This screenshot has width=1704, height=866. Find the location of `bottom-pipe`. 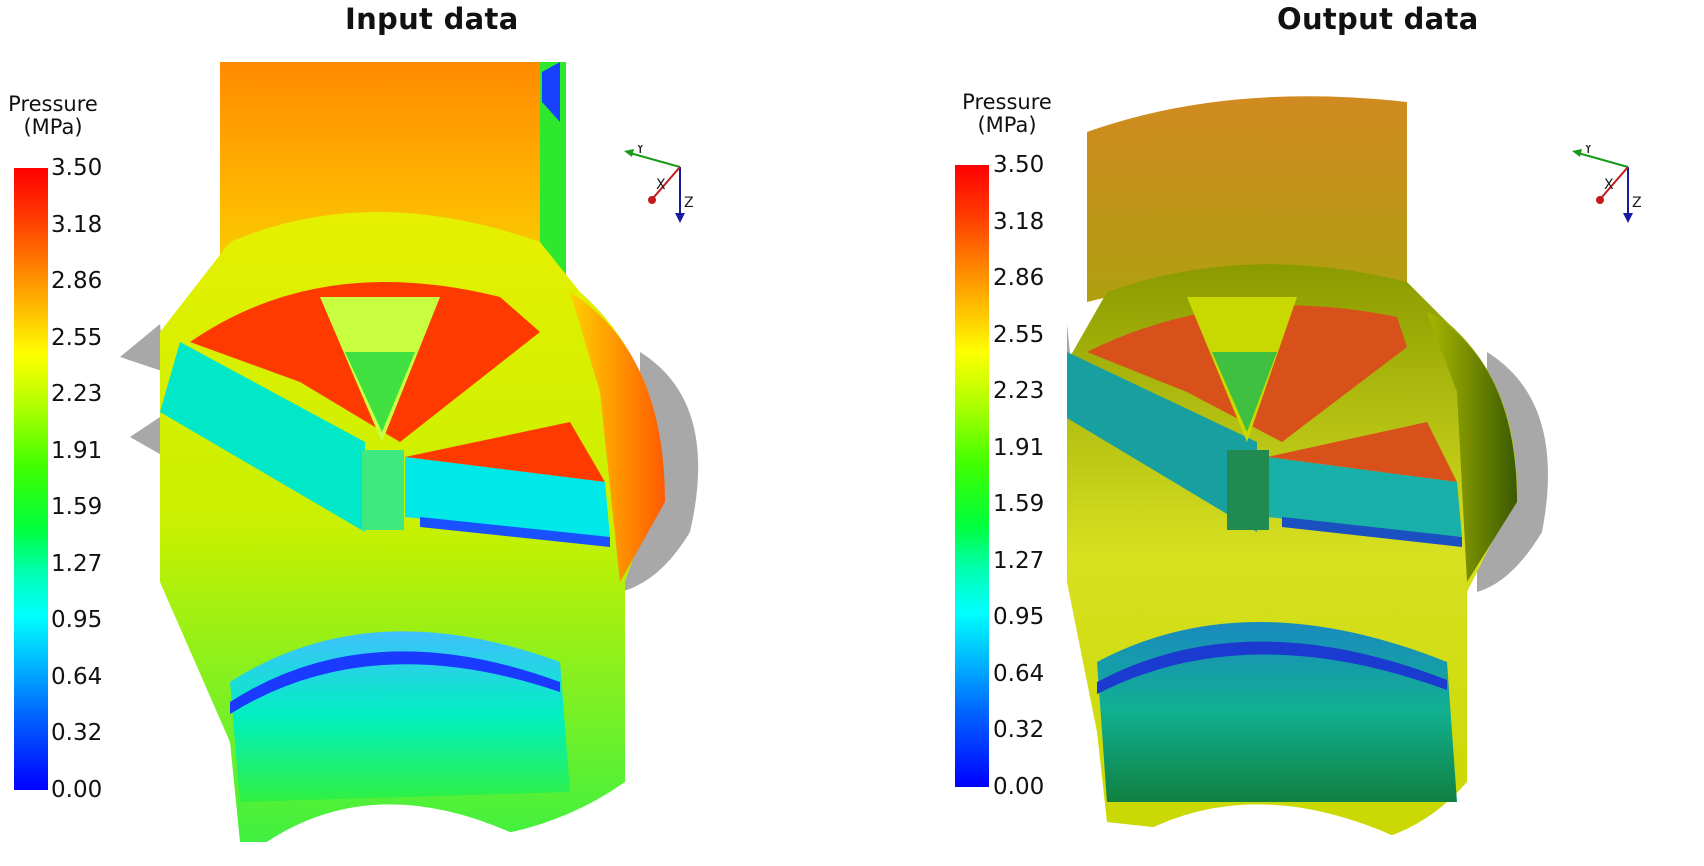

bottom-pipe is located at coordinates (1277, 712).